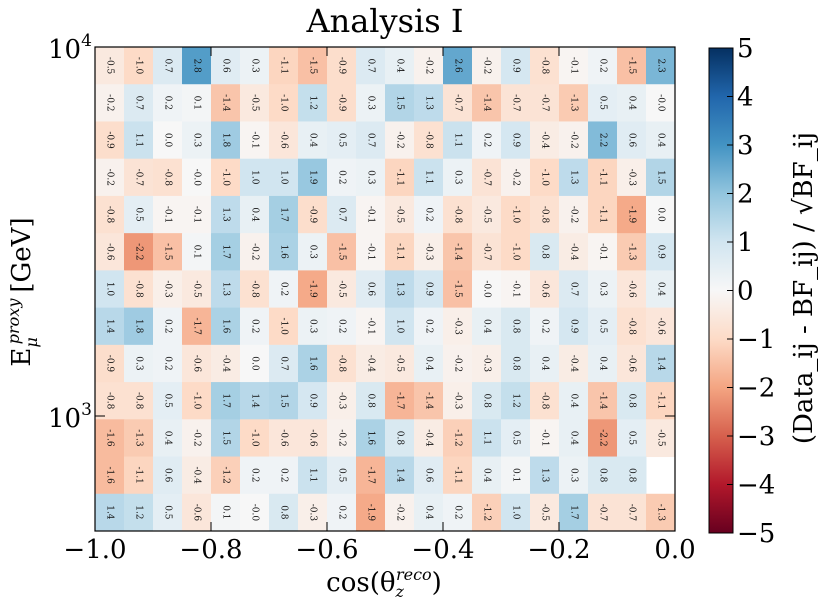  I want to click on cell-value: 1.7, so click(574, 512).